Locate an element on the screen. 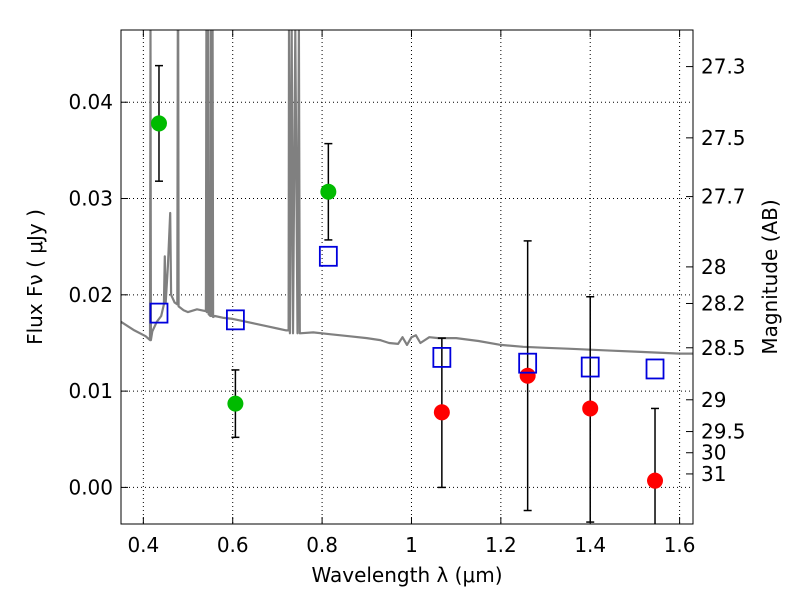 The width and height of the screenshot is (800, 600). right-tick-label: 28.2 is located at coordinates (723, 303).